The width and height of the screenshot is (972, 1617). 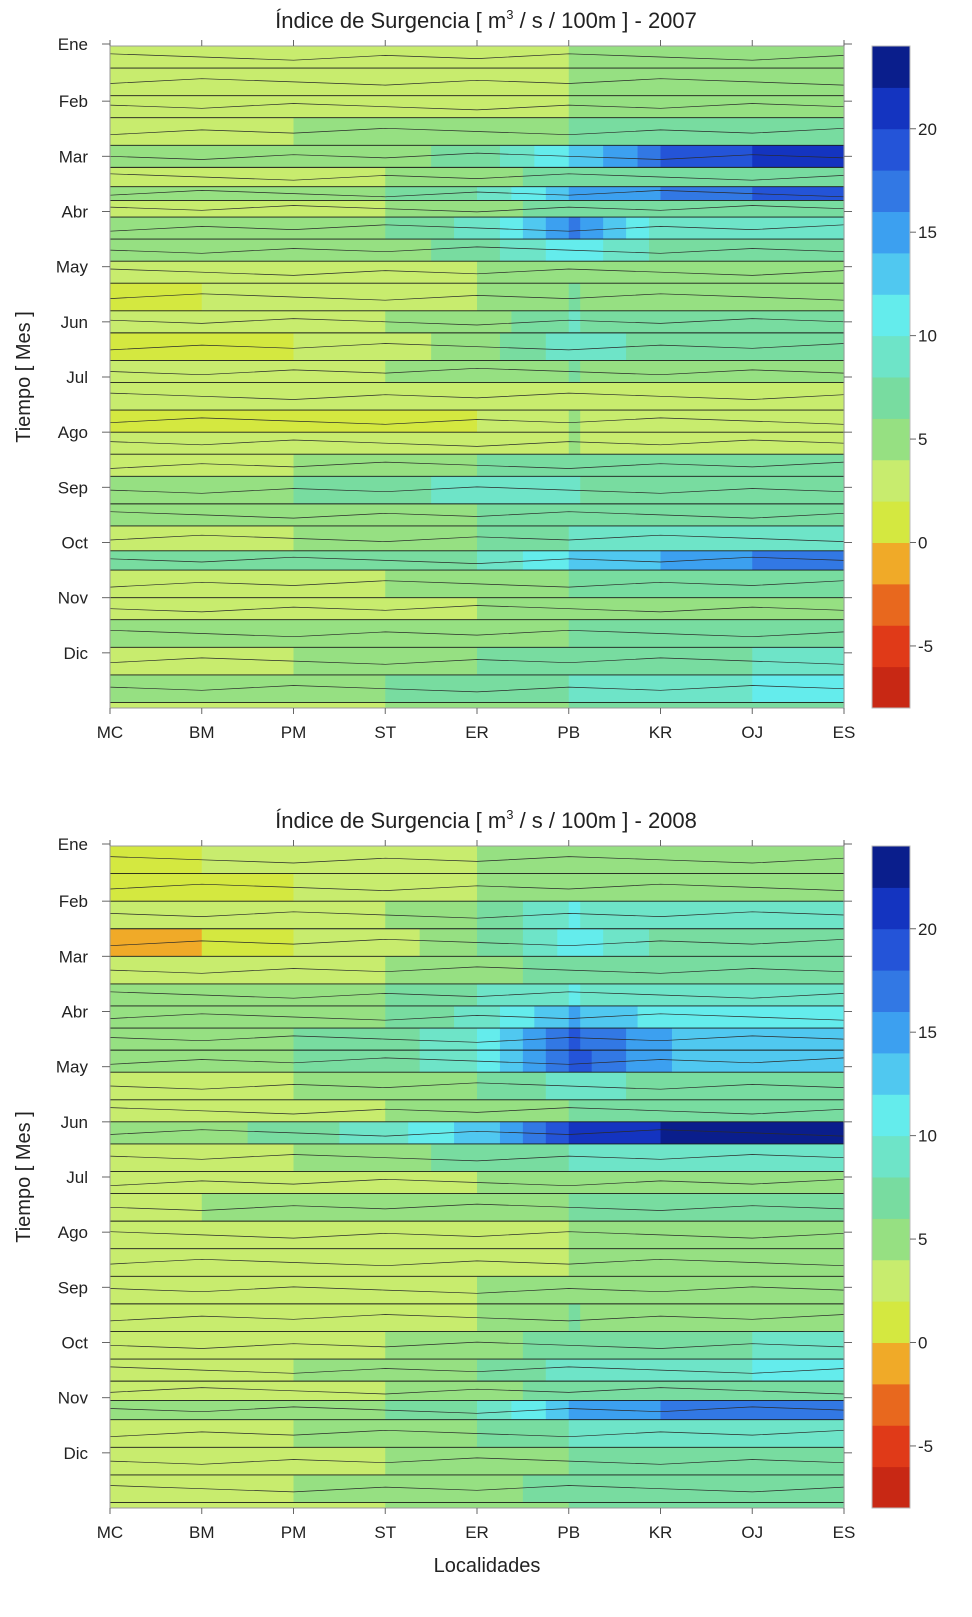 I want to click on y-tick-label: Ene, so click(x=73, y=44).